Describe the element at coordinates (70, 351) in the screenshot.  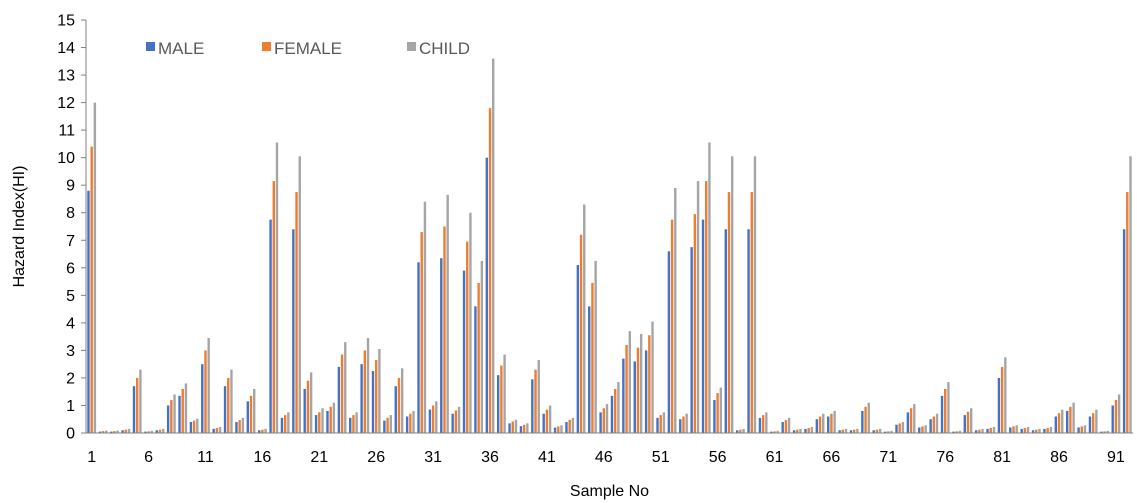
I see `y-tick-label: 3` at that location.